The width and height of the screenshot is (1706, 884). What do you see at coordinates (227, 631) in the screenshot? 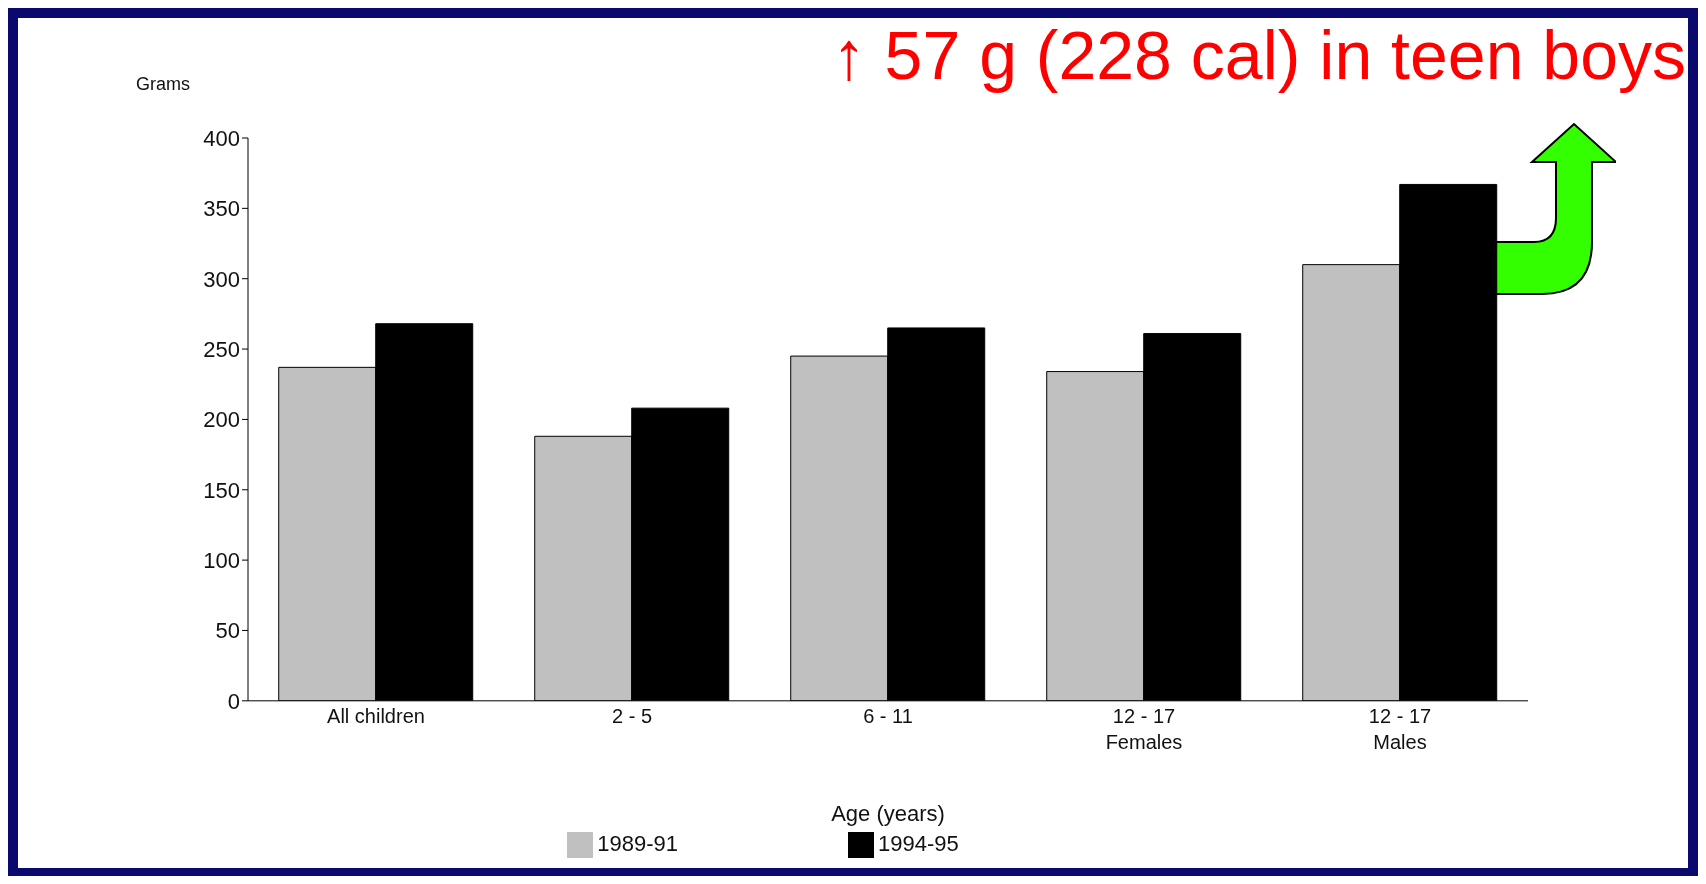
I see `y-tick-label: 50` at bounding box center [227, 631].